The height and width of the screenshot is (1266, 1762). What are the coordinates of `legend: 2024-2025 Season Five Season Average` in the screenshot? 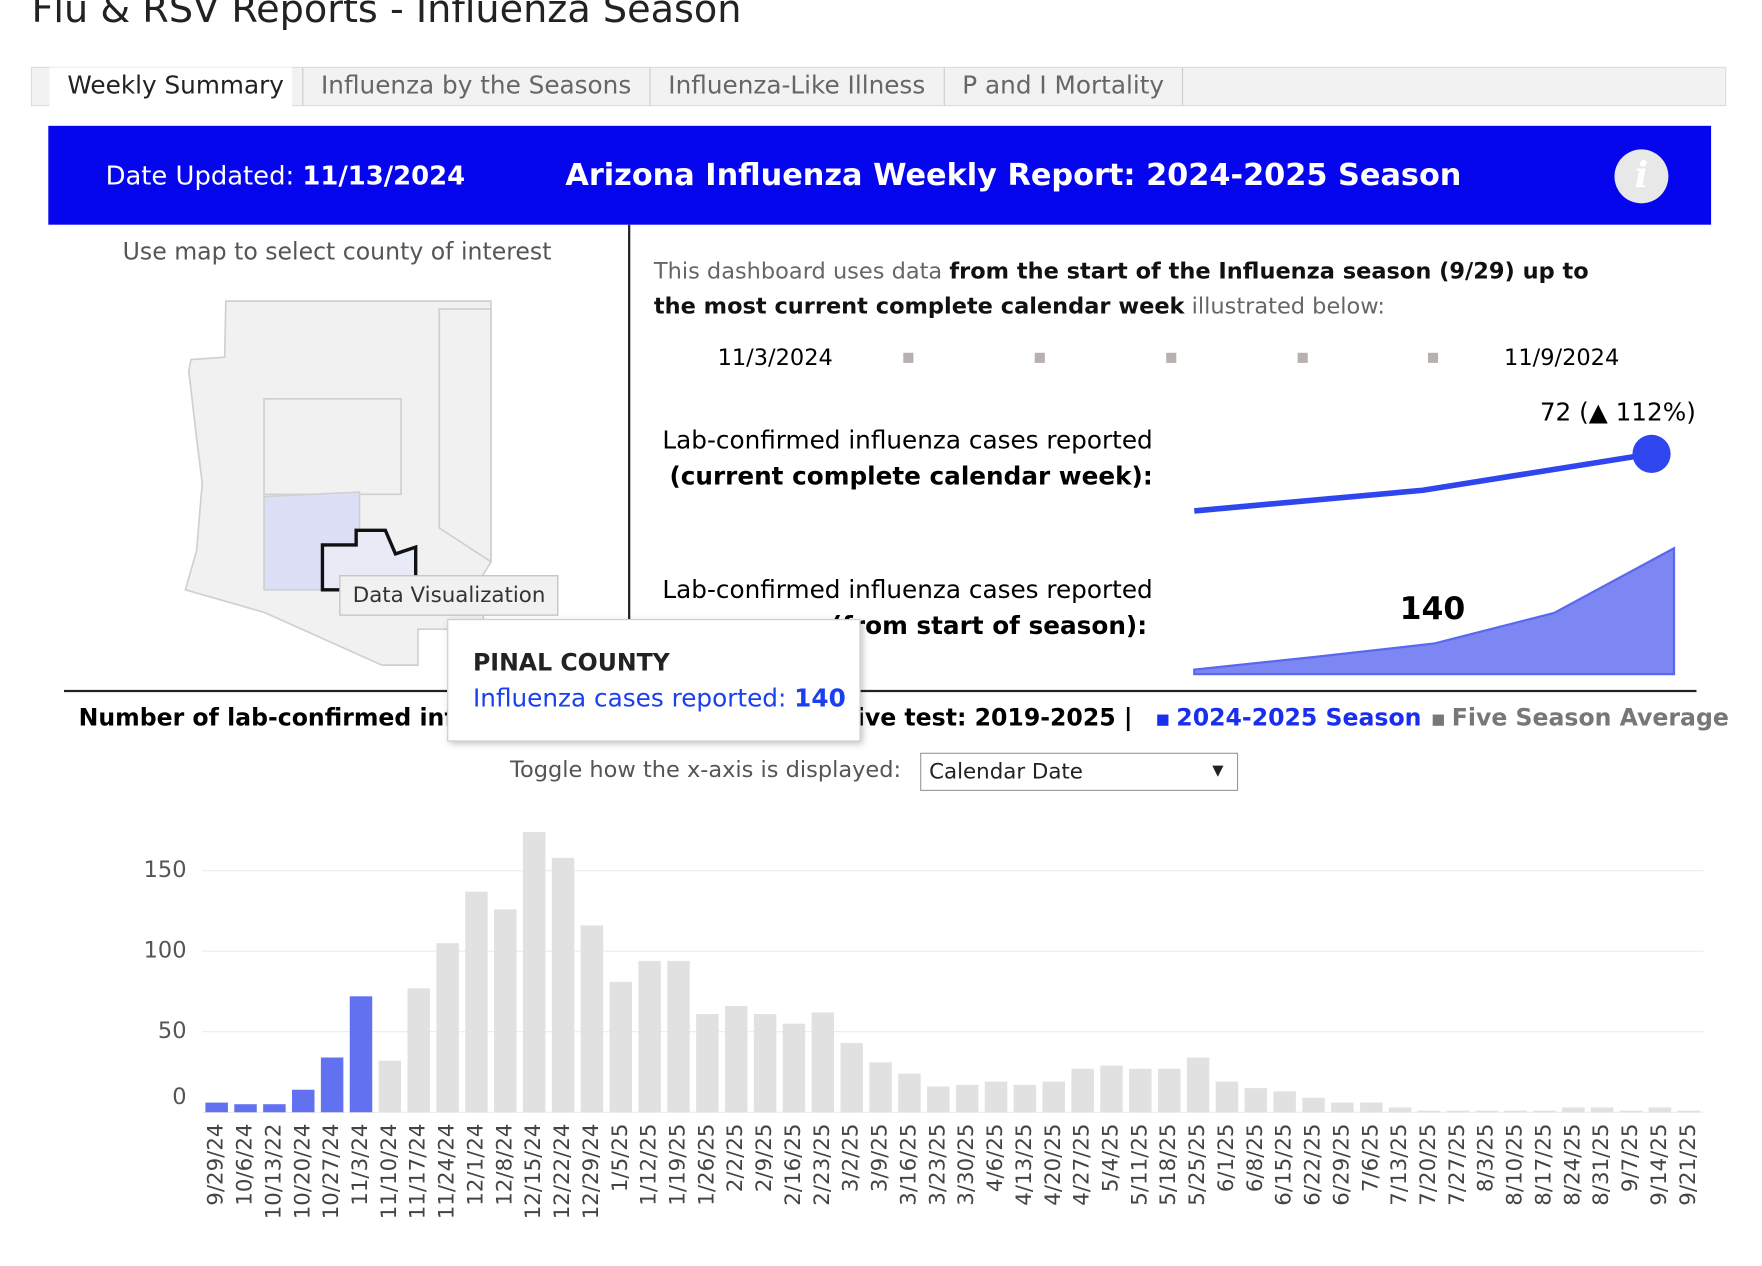 It's located at (1443, 718).